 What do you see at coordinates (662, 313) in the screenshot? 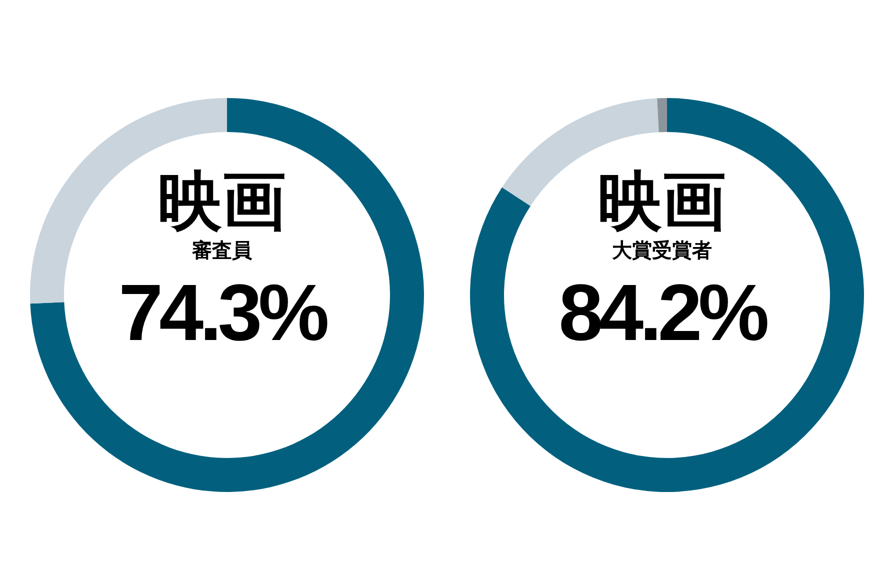
I see `data-label: 84.2%` at bounding box center [662, 313].